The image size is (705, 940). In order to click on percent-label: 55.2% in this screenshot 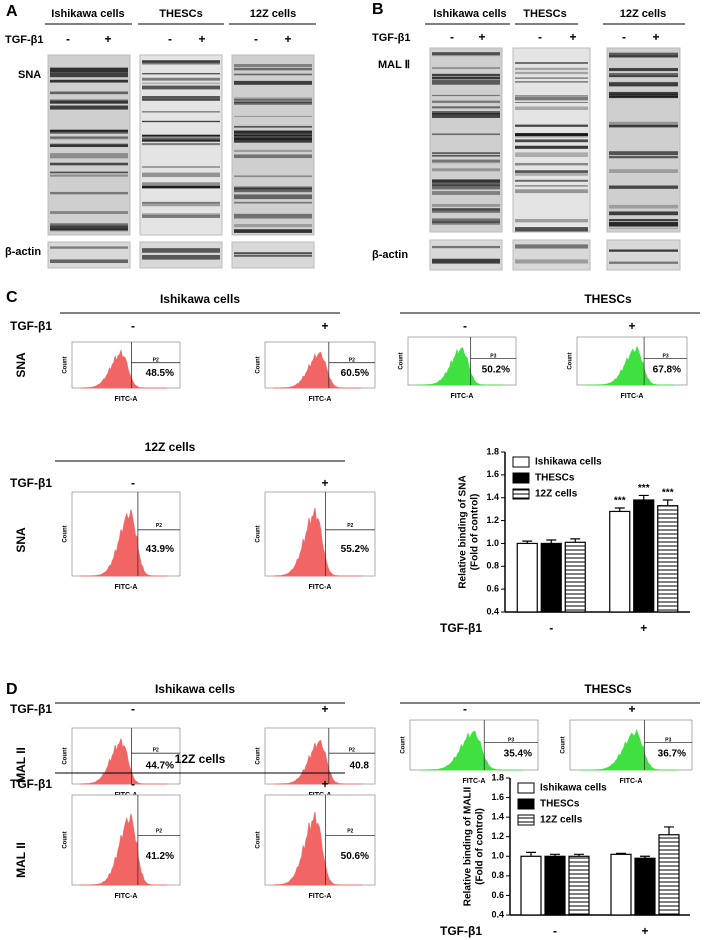, I will do `click(355, 549)`.